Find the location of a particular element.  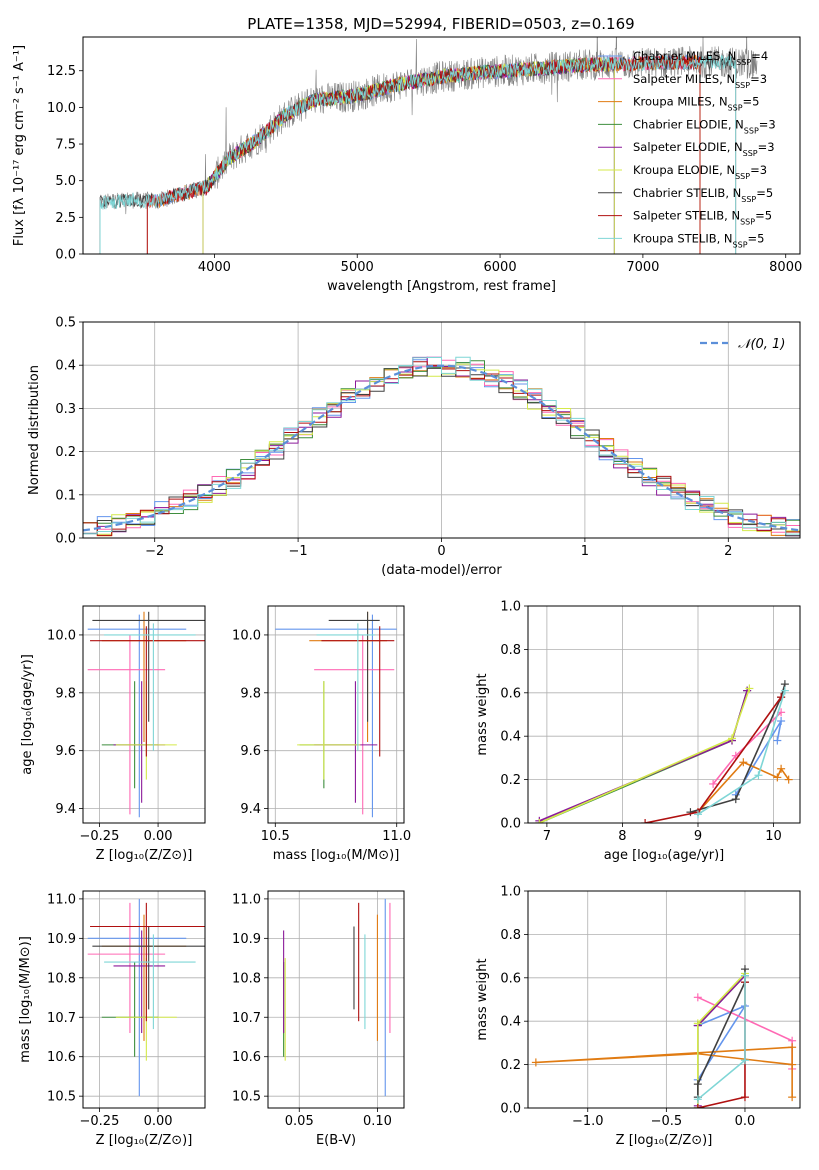

axis-label-x: mass [log₁₀(M/M⊙)] is located at coordinates (336, 855).